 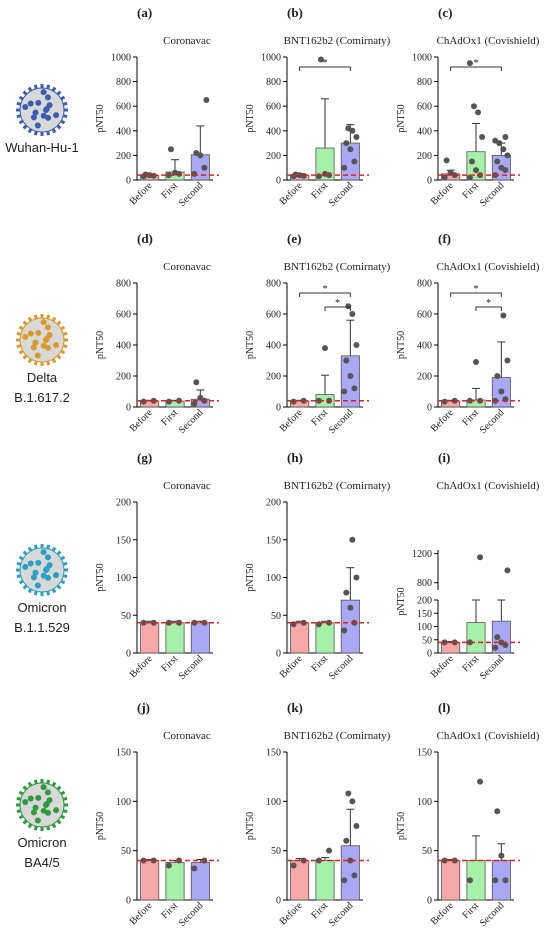 What do you see at coordinates (295, 12) in the screenshot?
I see `panel-label: (b)` at bounding box center [295, 12].